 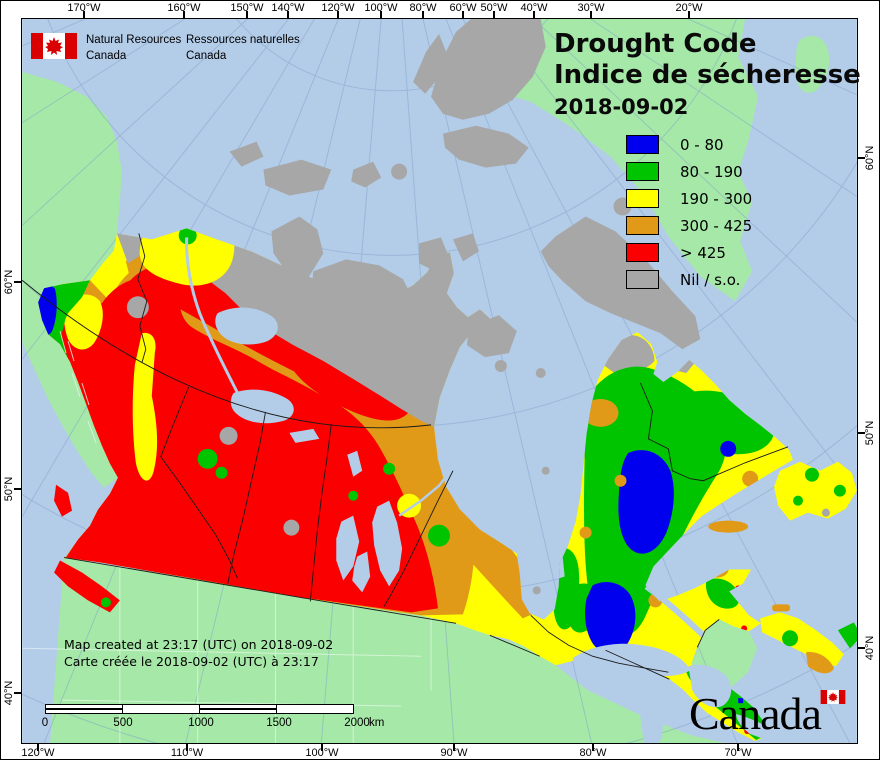 I want to click on canada-flag-icon, so click(x=54, y=46).